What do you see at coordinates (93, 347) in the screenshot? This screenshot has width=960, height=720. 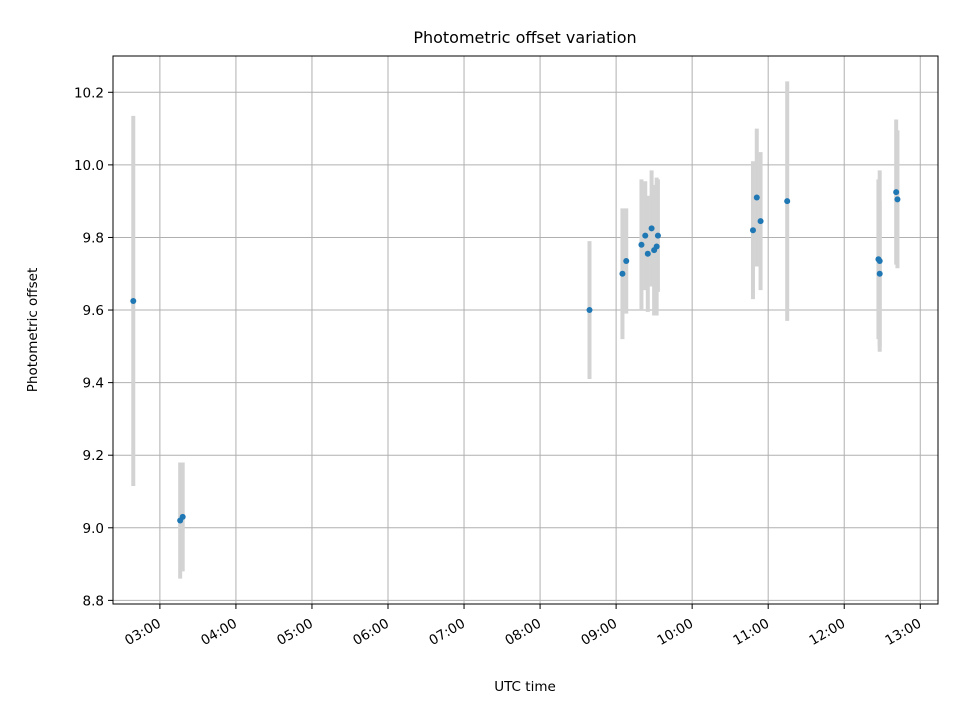 I see `y-axis-ticks: 8.8 9.0 9.2 9.4 9.6 9.8 10.0 10.2` at bounding box center [93, 347].